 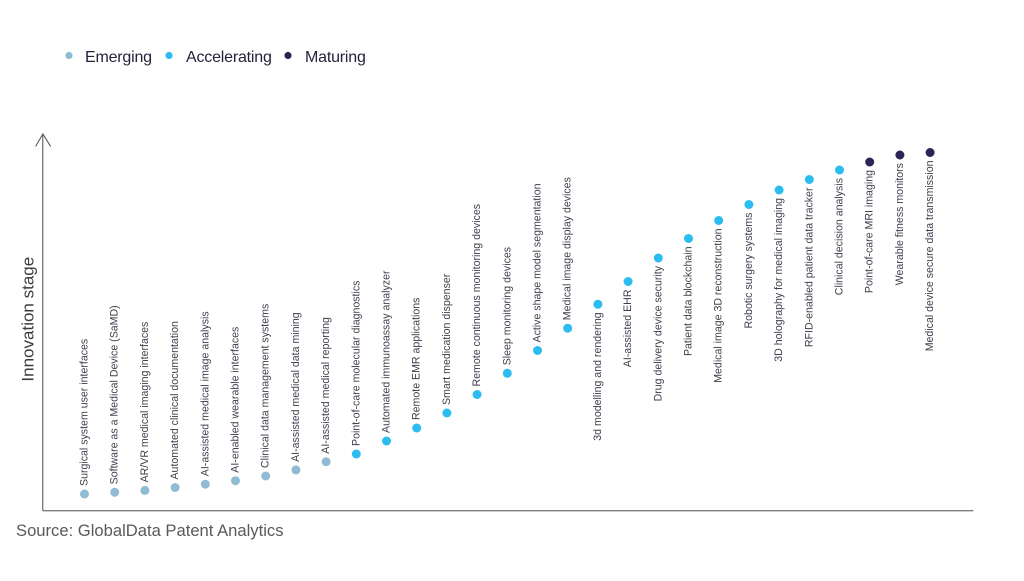 I want to click on svg-text:Surgical system user interface: Surgical system user interfaces, so click(x=85, y=412).